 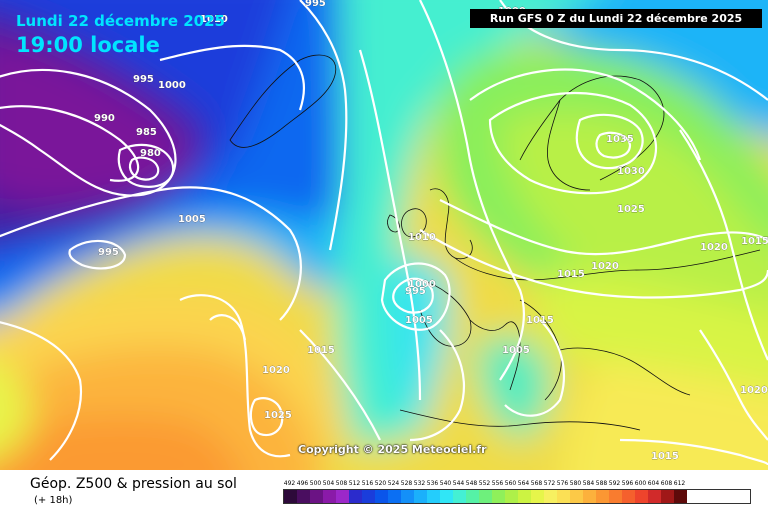 I want to click on legend-swatches, so click(x=517, y=496).